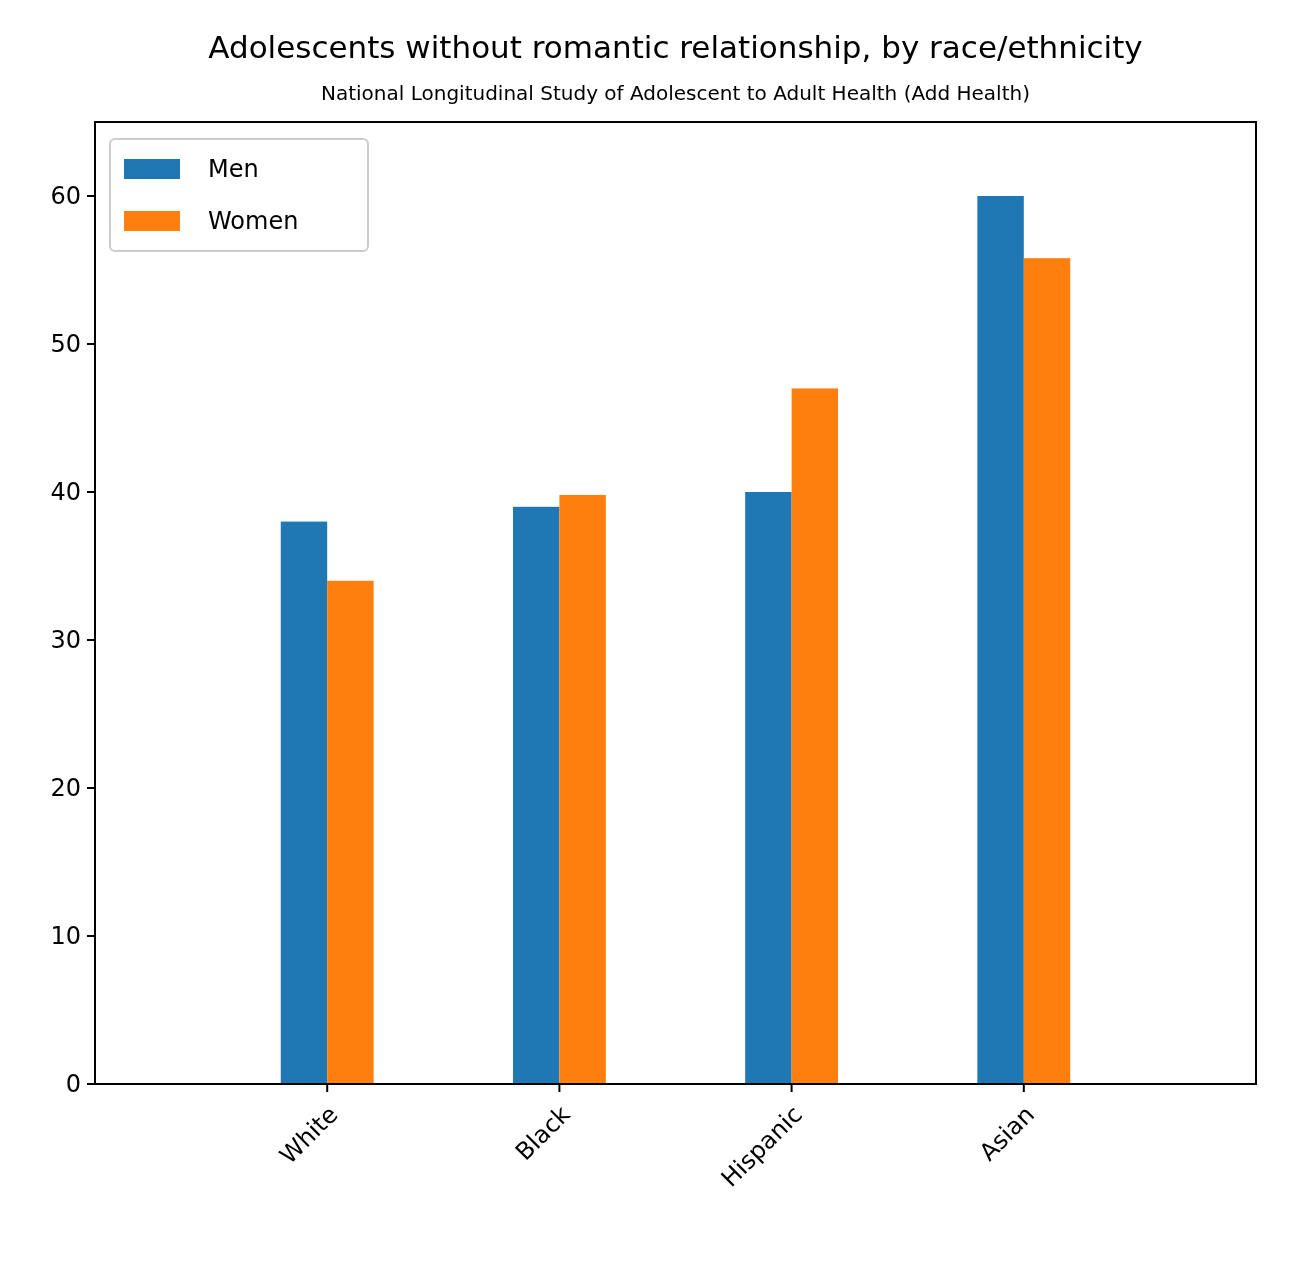  What do you see at coordinates (65, 936) in the screenshot?
I see `y-tick-label: 10` at bounding box center [65, 936].